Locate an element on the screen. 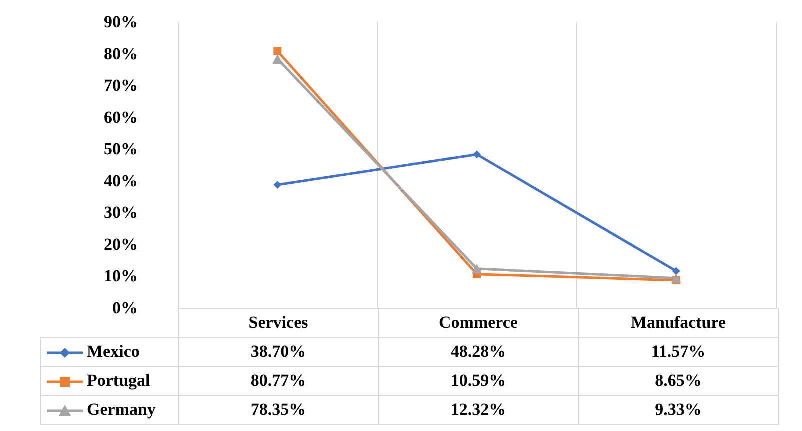 The image size is (802, 431). y-tick-label: 60% is located at coordinates (121, 117).